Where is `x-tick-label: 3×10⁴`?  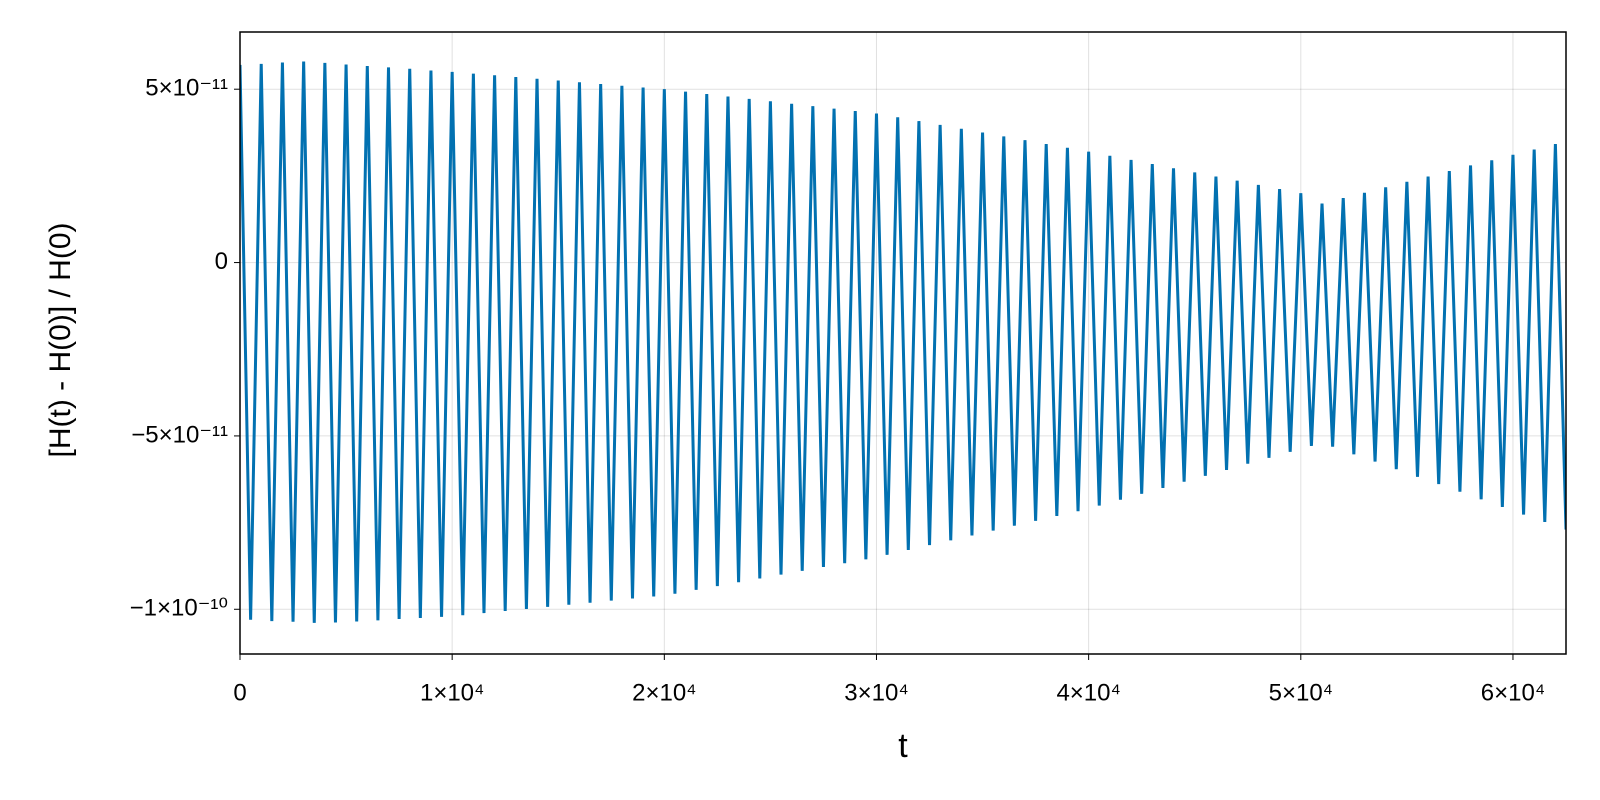 x-tick-label: 3×10⁴ is located at coordinates (876, 692).